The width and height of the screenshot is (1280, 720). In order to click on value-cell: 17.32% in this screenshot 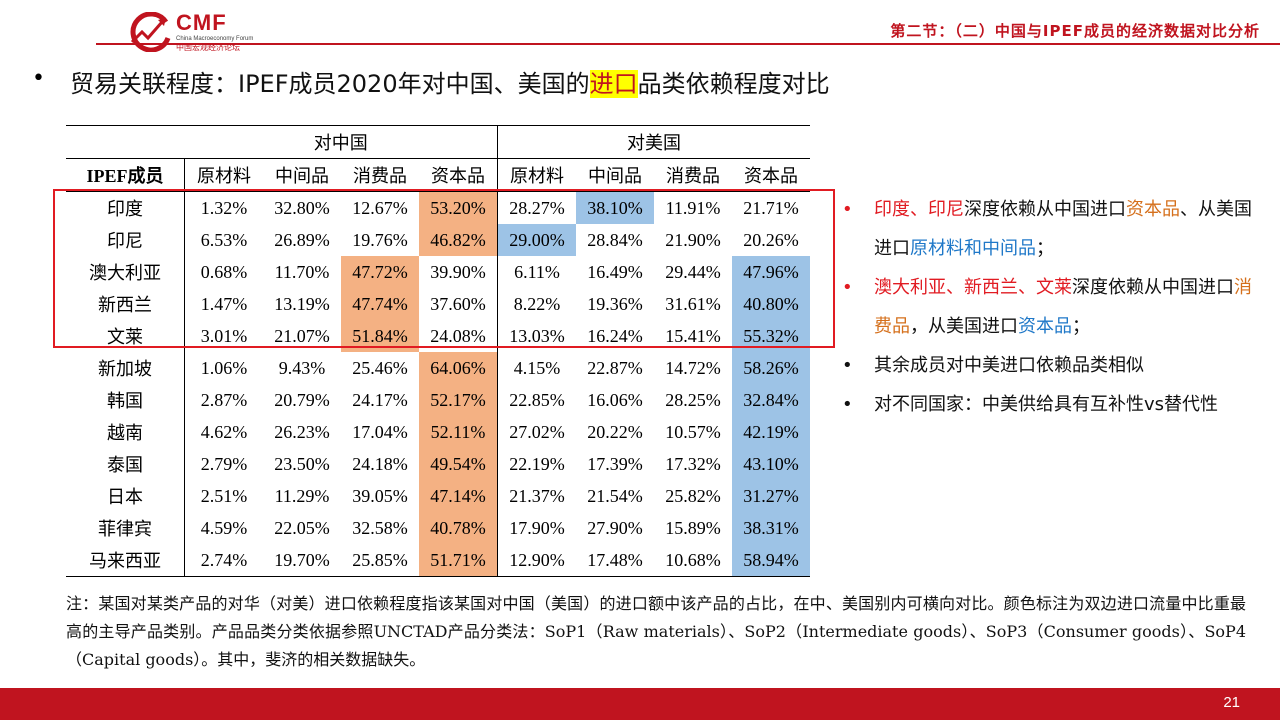, I will do `click(693, 463)`.